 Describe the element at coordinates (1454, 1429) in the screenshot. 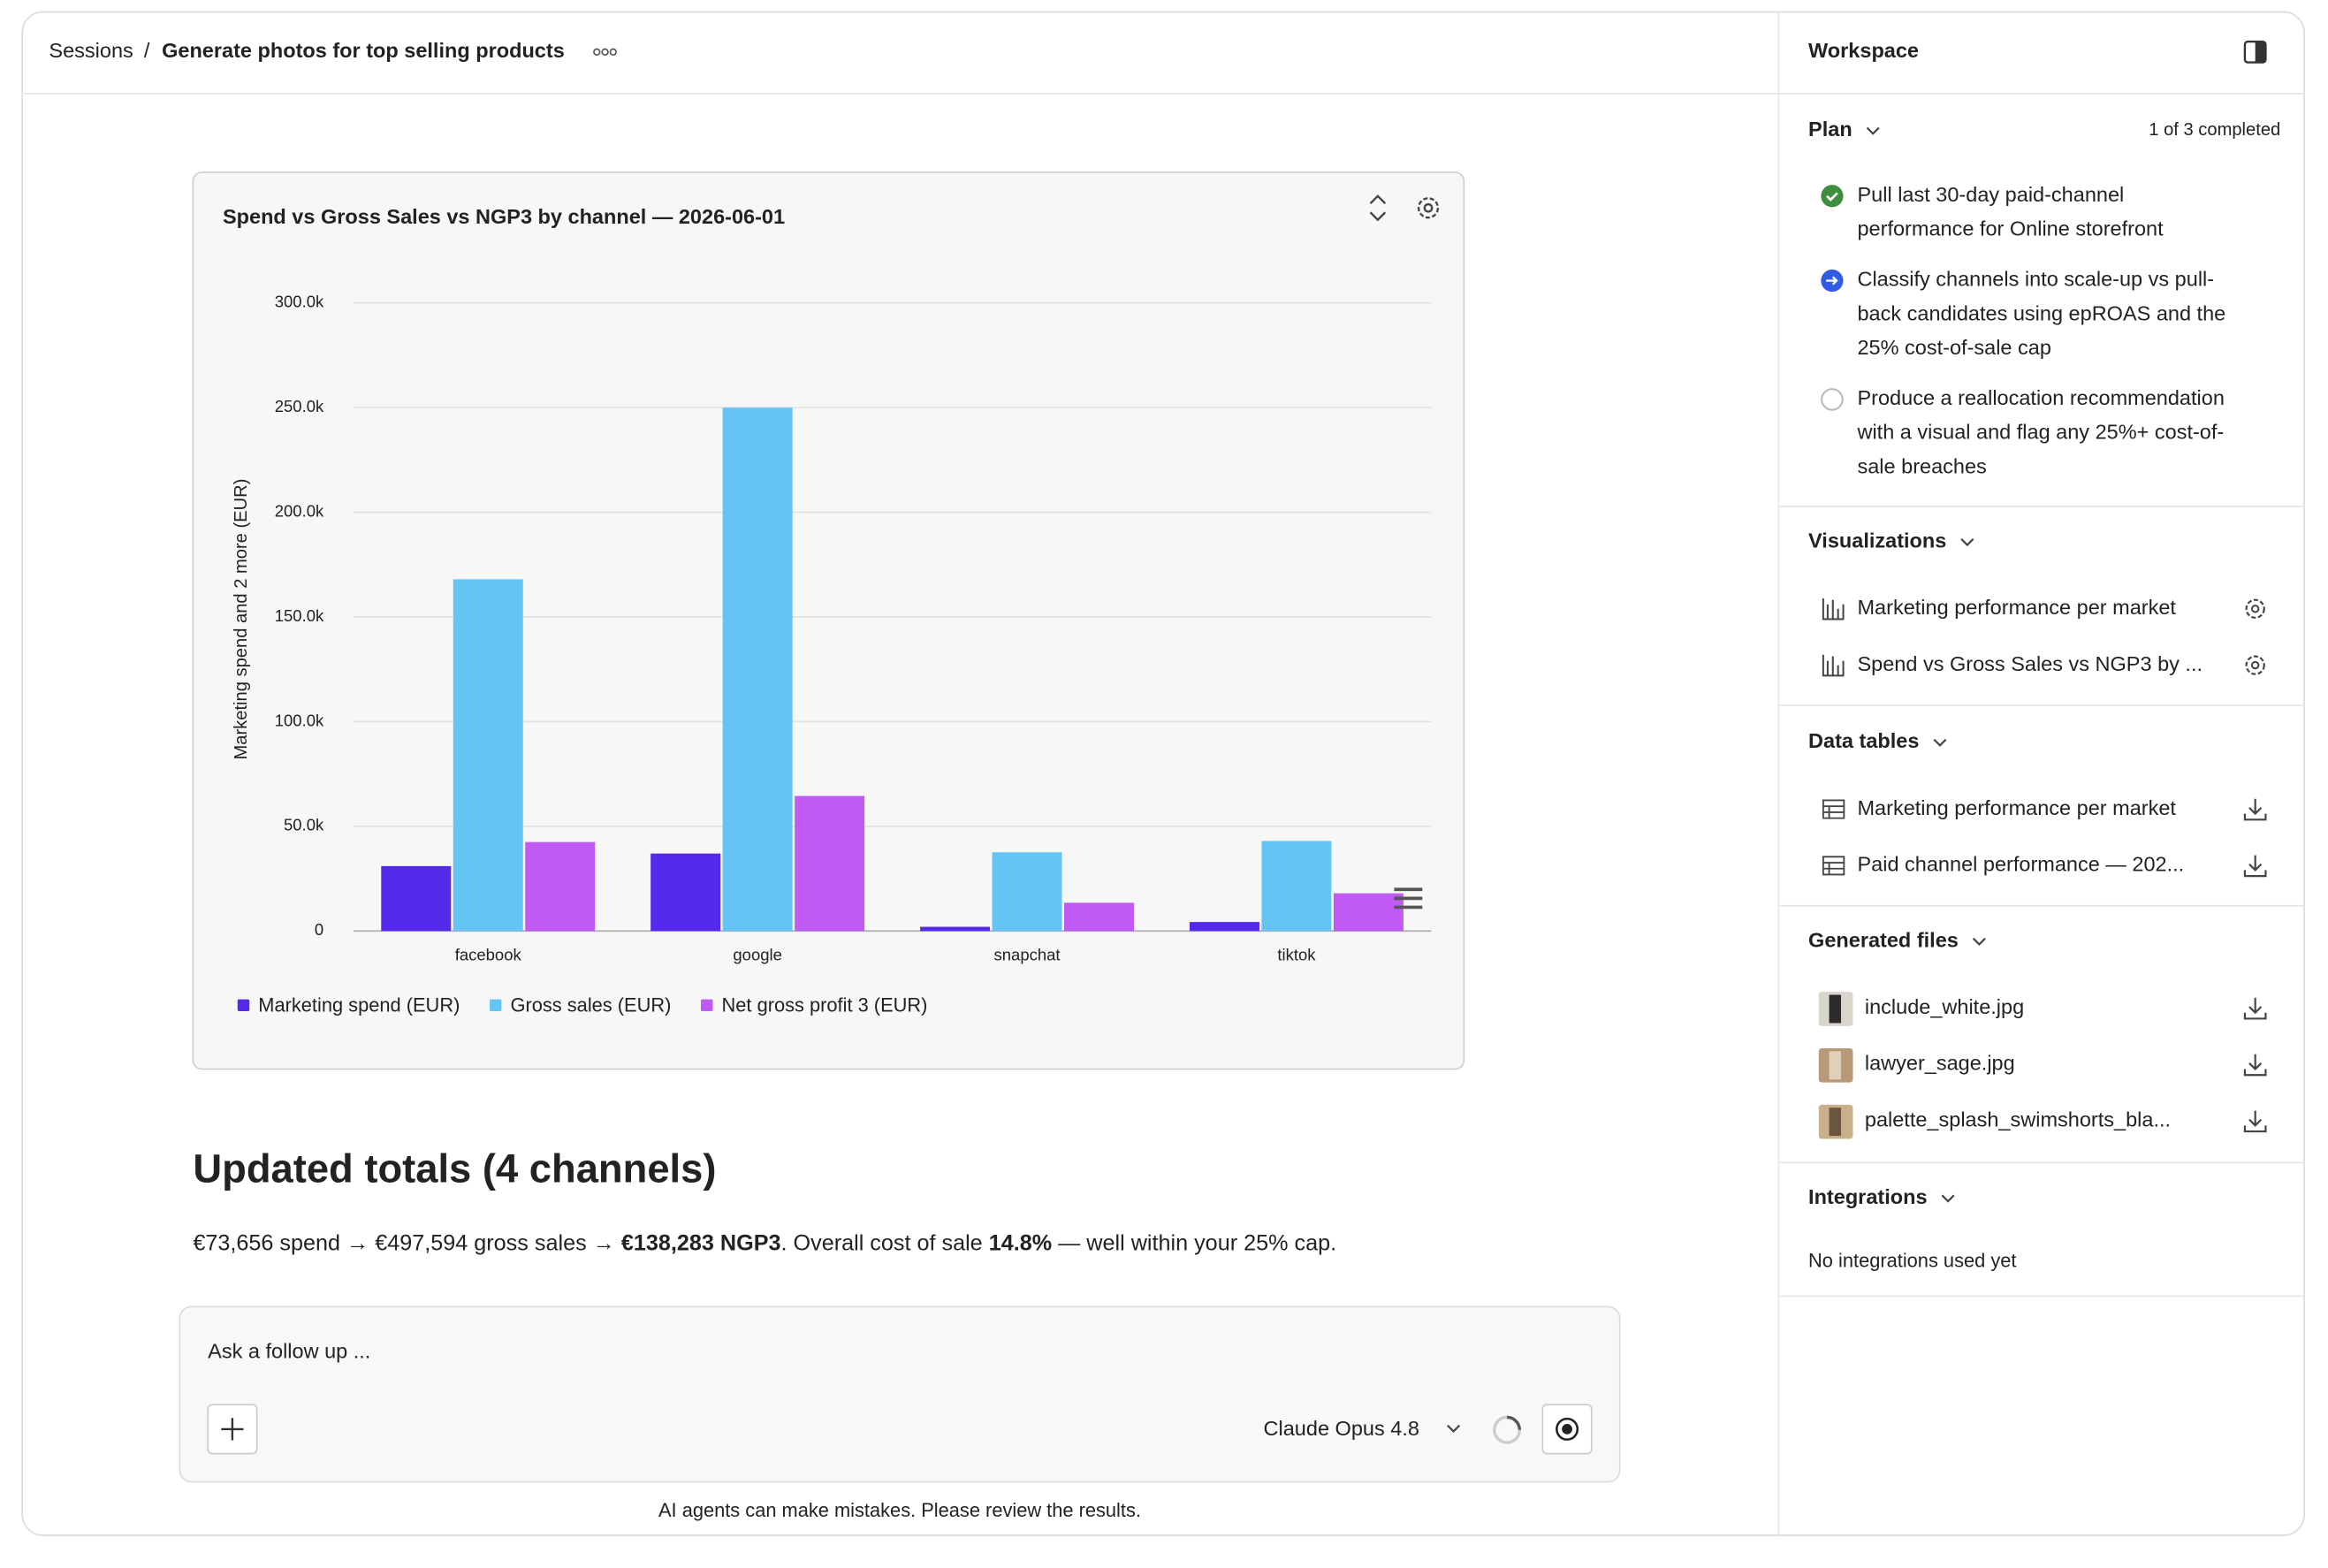

I see `model-dropdown-icon` at that location.